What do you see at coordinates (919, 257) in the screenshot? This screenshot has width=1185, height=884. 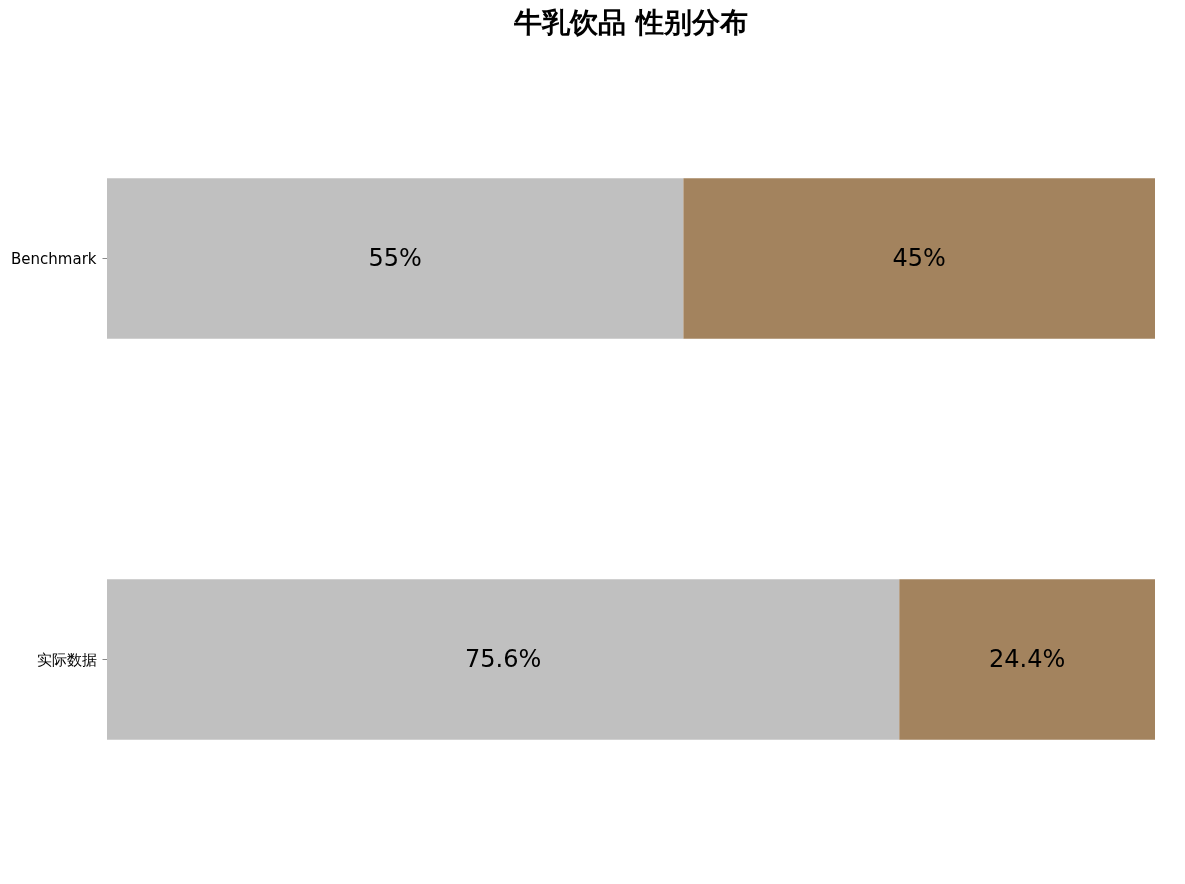 I see `data-label: 45%` at bounding box center [919, 257].